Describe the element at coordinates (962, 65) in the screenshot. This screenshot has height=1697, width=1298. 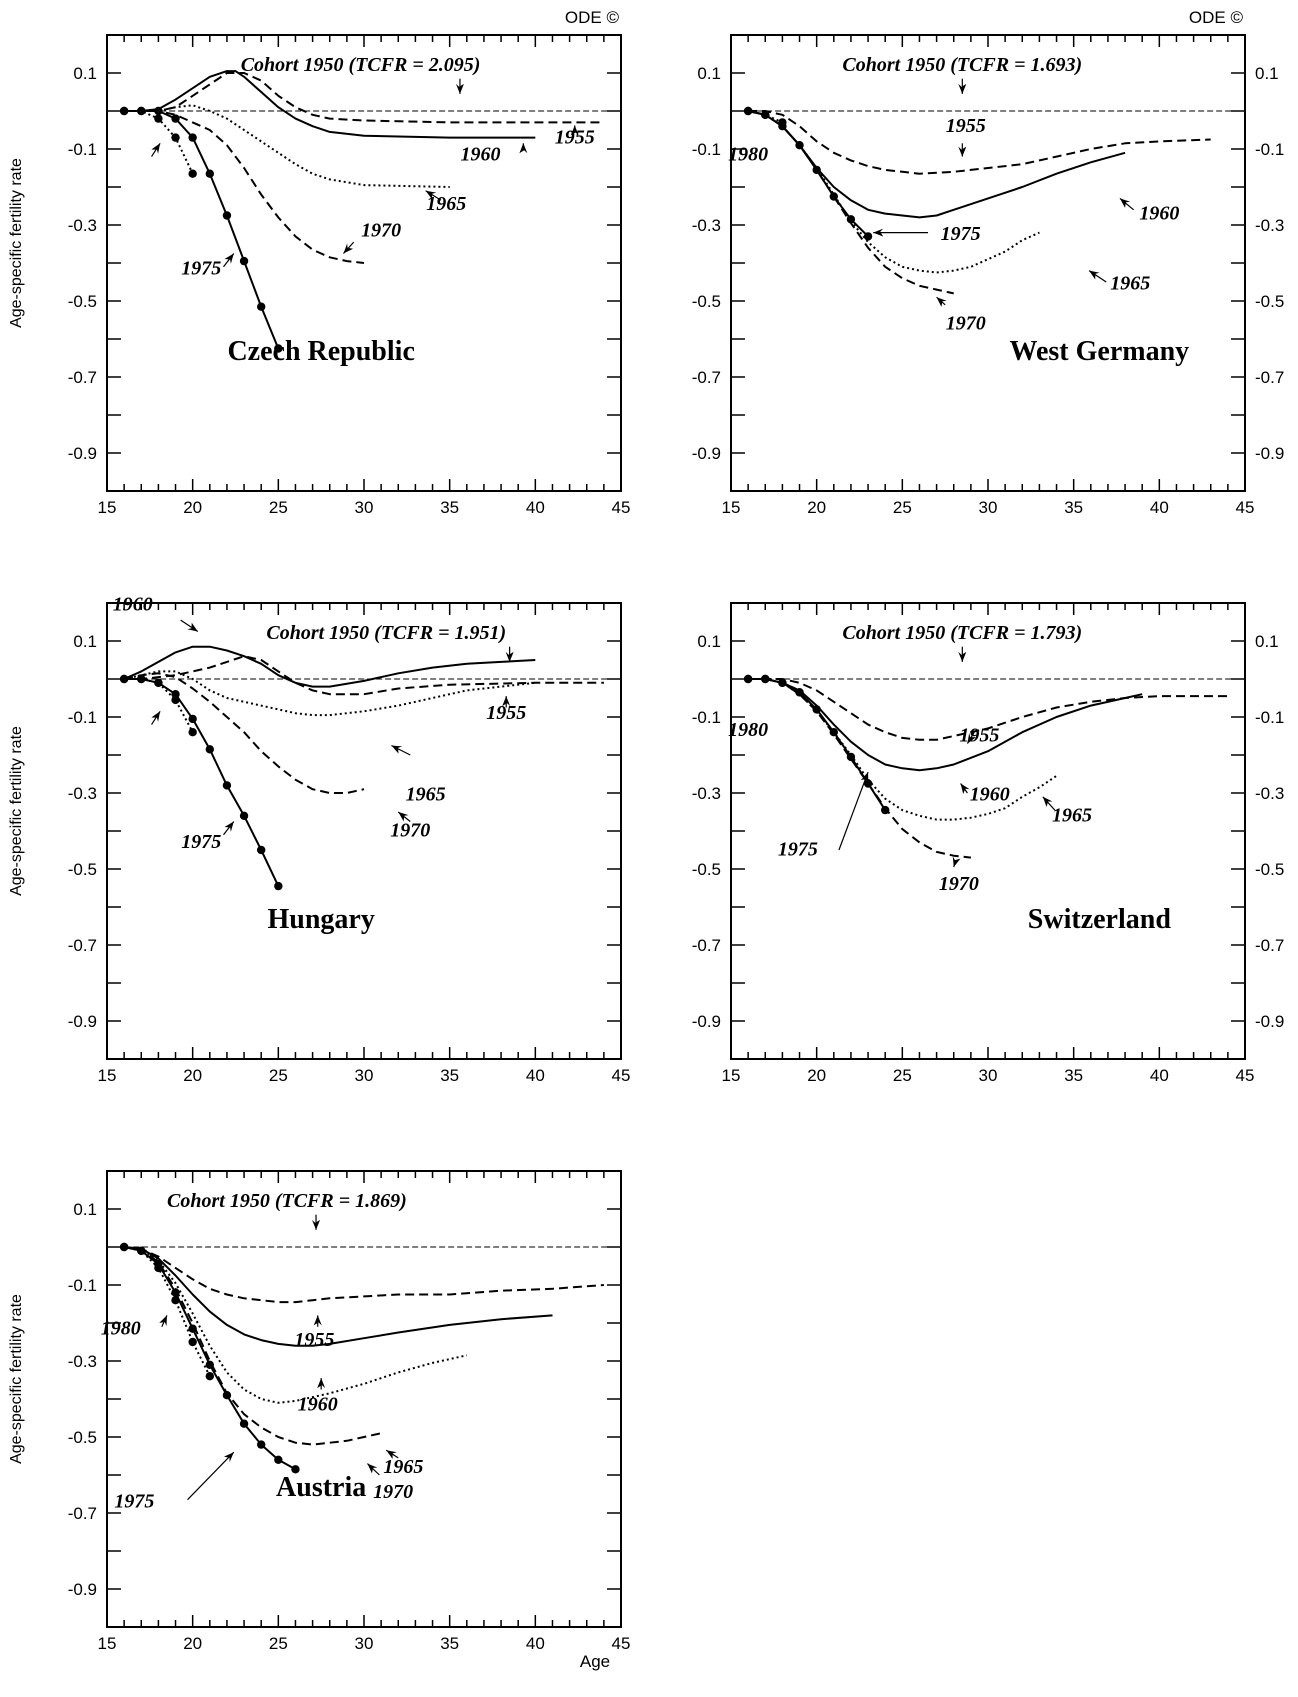
I see `cohort-label: Cohort 1950 (TCFR = 1.693)` at that location.